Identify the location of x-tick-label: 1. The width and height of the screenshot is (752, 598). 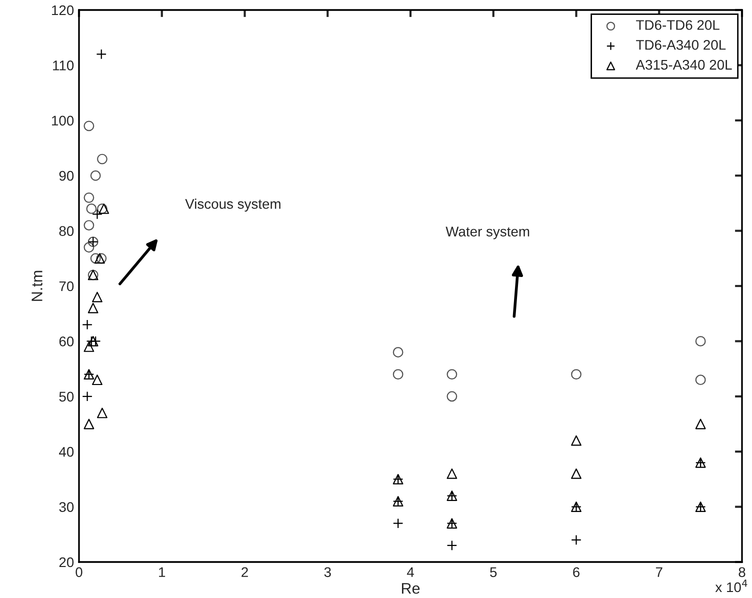
(162, 572).